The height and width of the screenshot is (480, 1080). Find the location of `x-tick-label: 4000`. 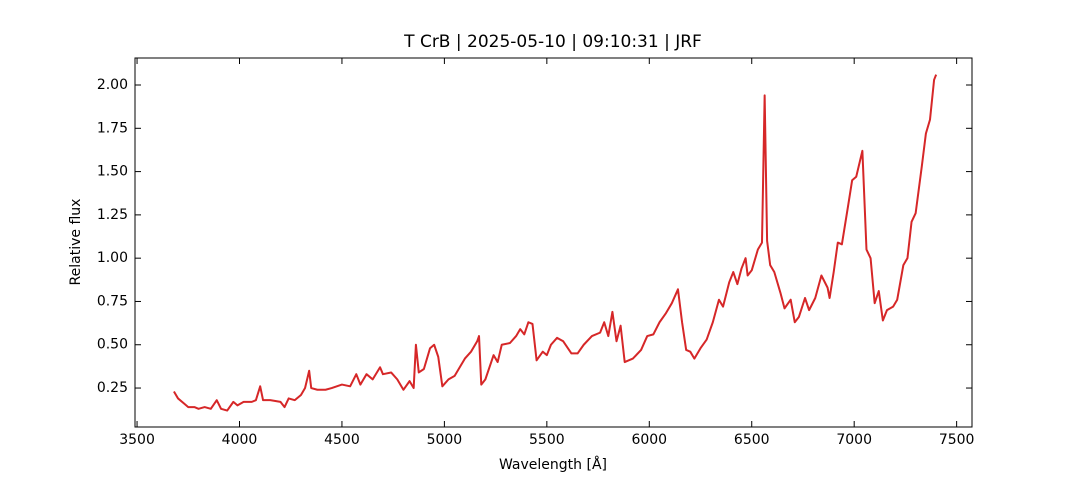

x-tick-label: 4000 is located at coordinates (240, 440).